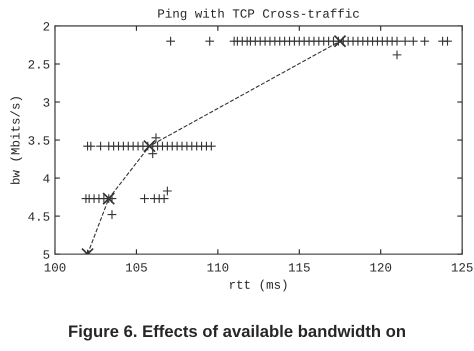 The image size is (474, 351). I want to click on x-axis-title: rtt (ms), so click(258, 286).